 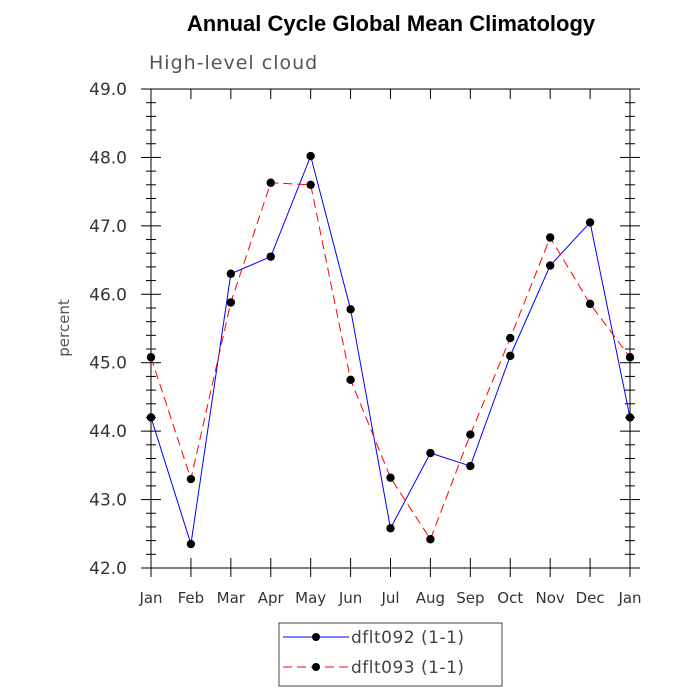 I want to click on x-tick-label: May, so click(x=310, y=598).